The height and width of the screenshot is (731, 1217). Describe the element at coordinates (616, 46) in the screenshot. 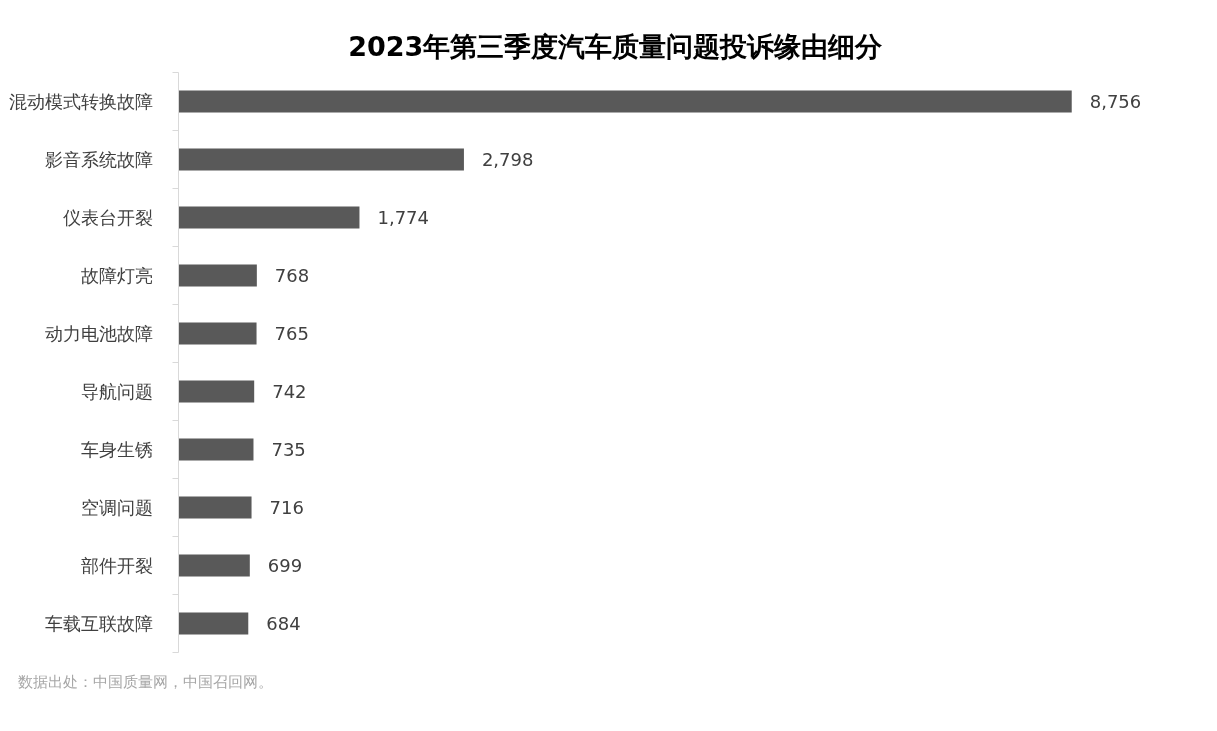

I see `chart-title: 2023年第三季度汽车质量问题投诉缘由细分` at that location.